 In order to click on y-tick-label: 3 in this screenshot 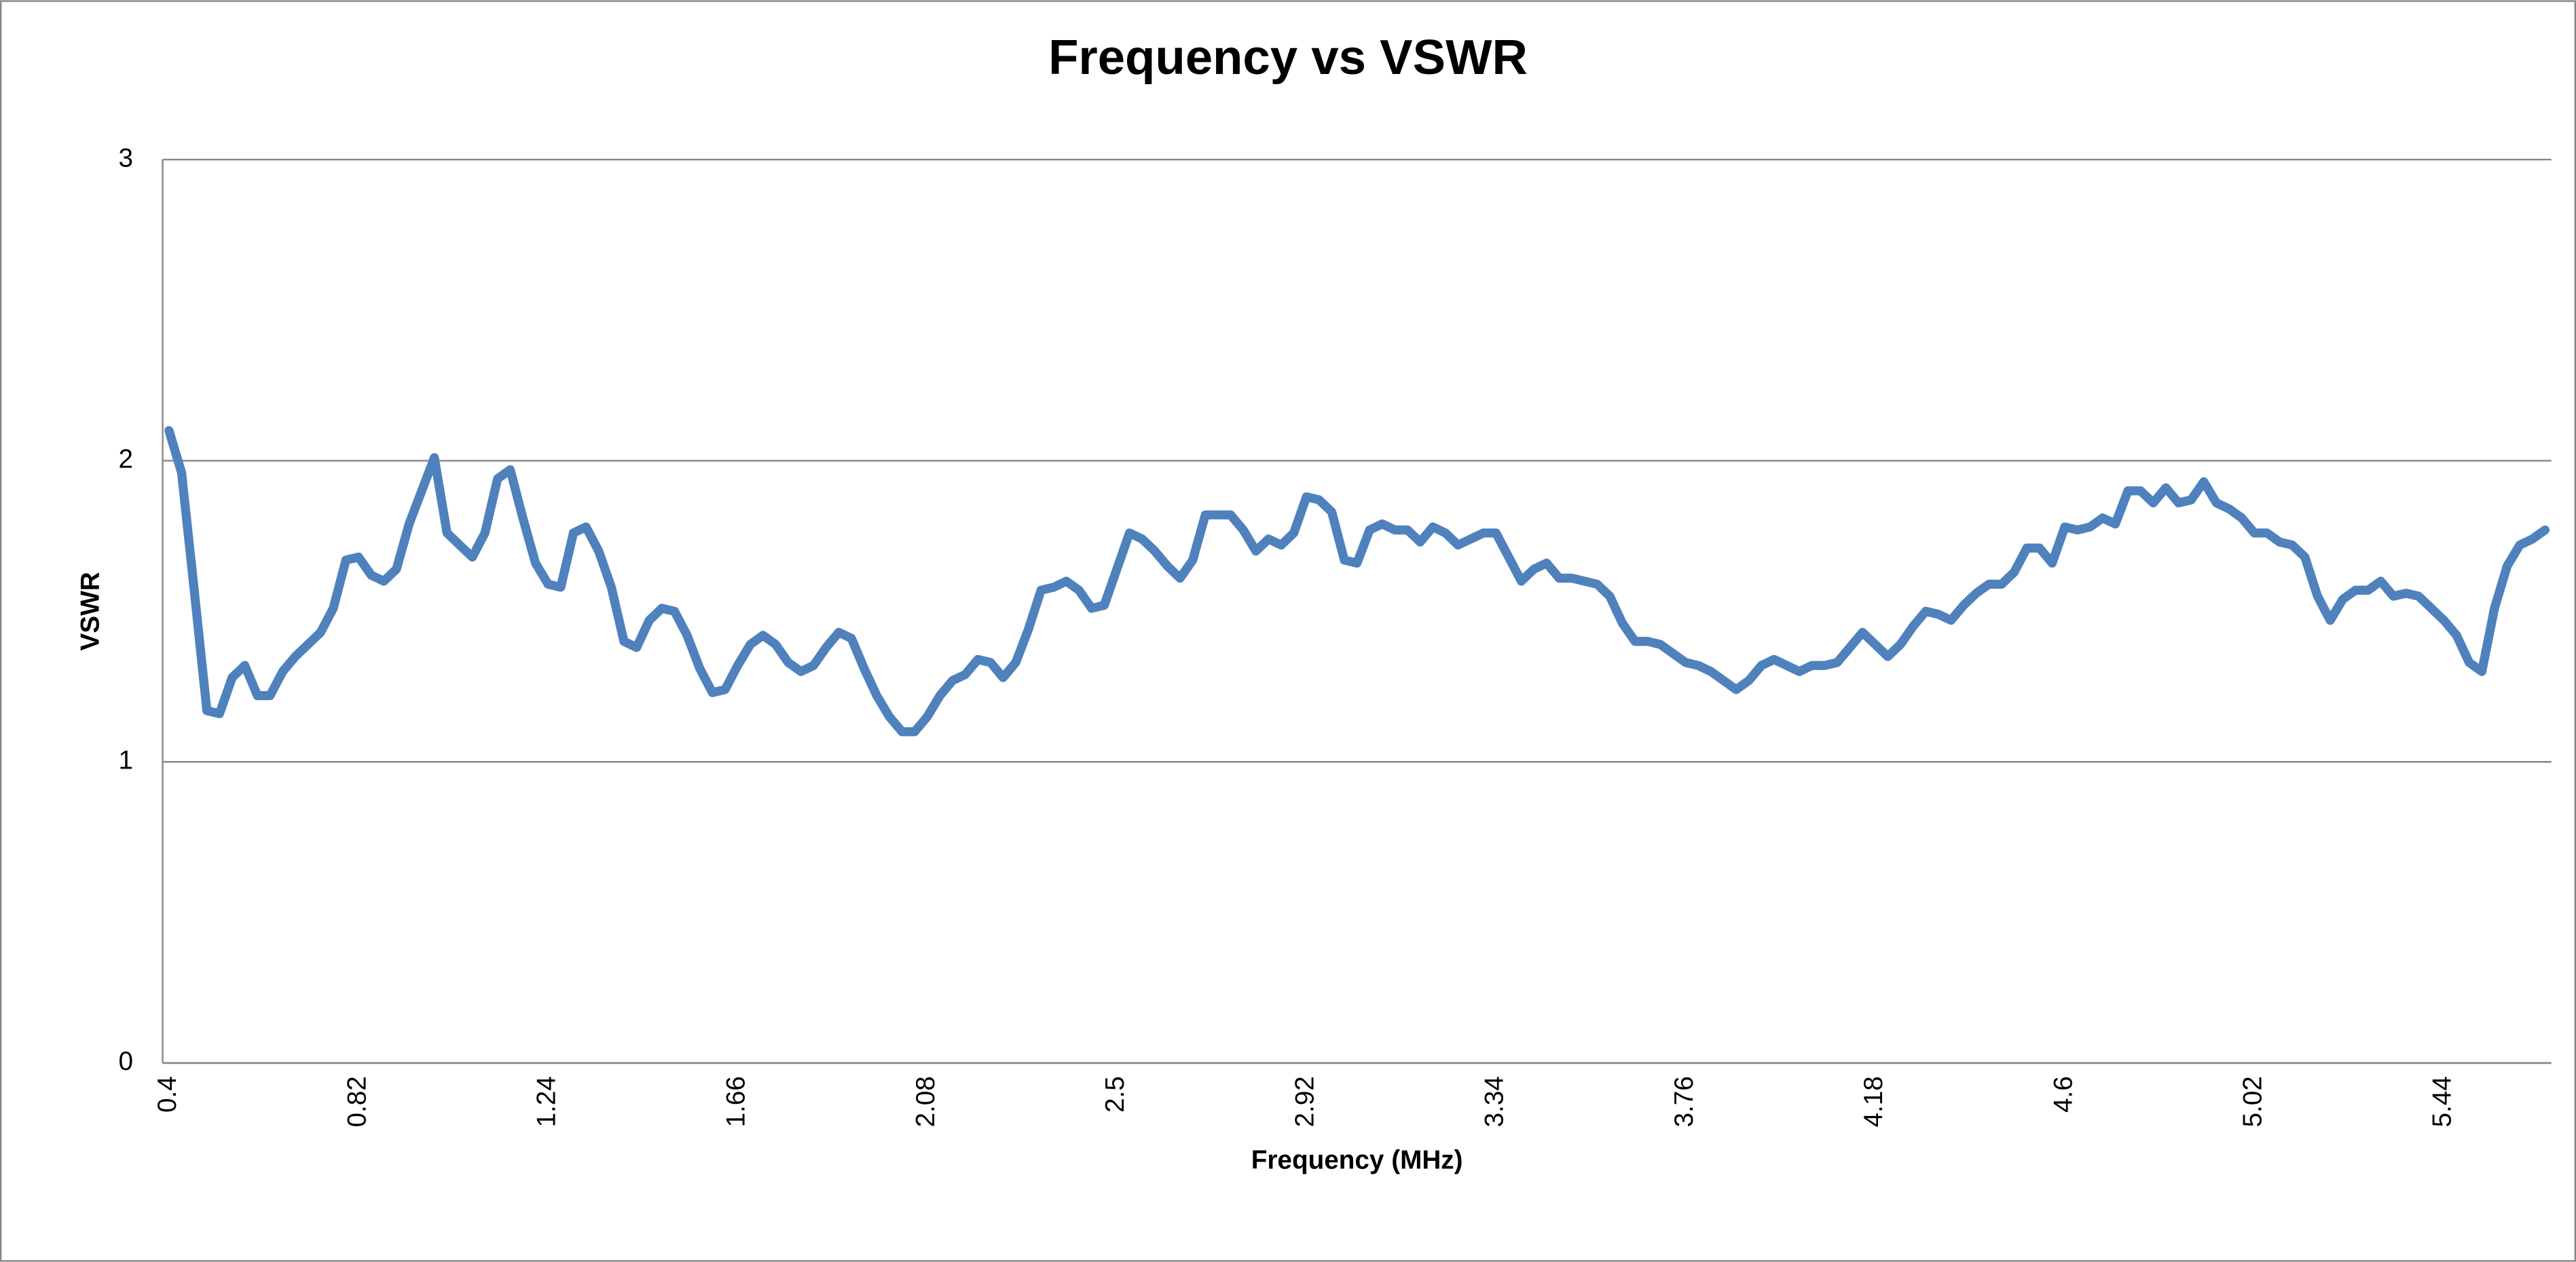, I will do `click(125, 158)`.